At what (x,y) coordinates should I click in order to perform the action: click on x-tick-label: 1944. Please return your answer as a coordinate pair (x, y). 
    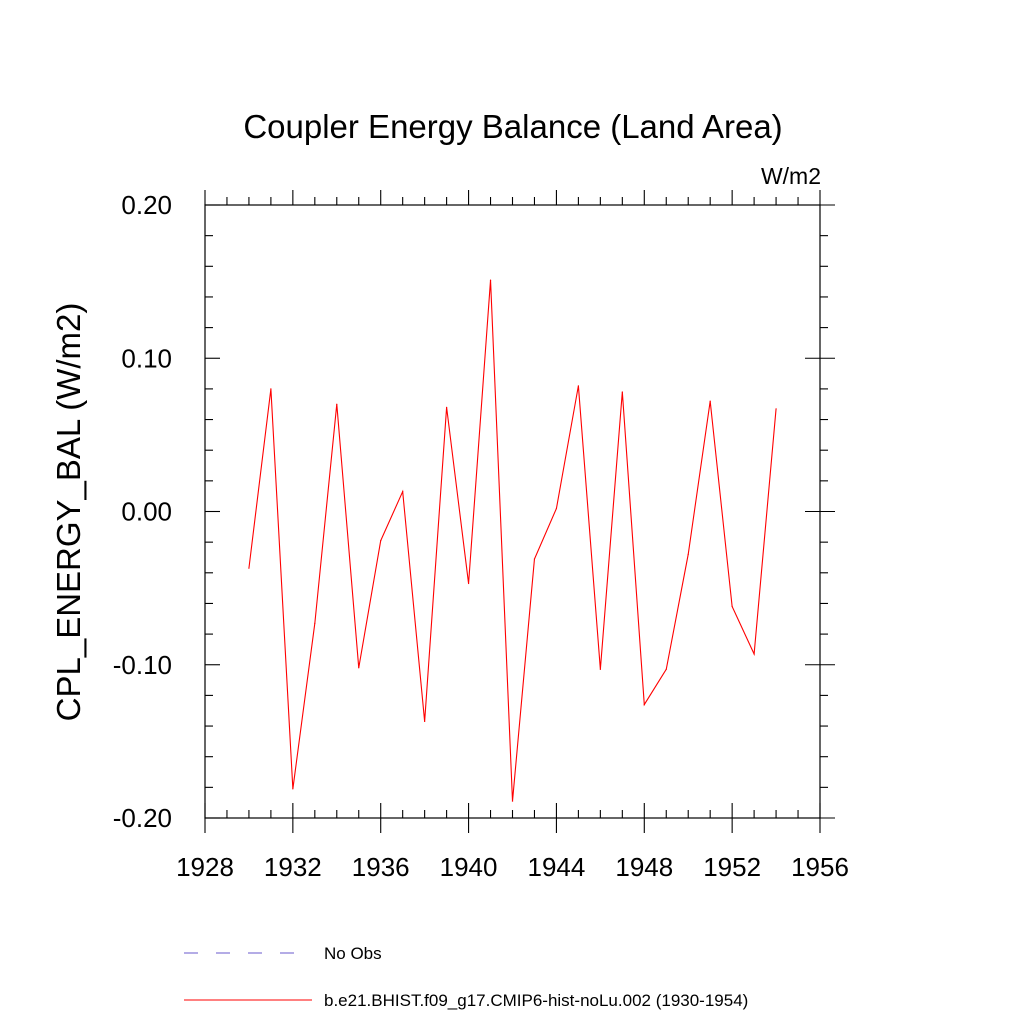
    Looking at the image, I should click on (557, 867).